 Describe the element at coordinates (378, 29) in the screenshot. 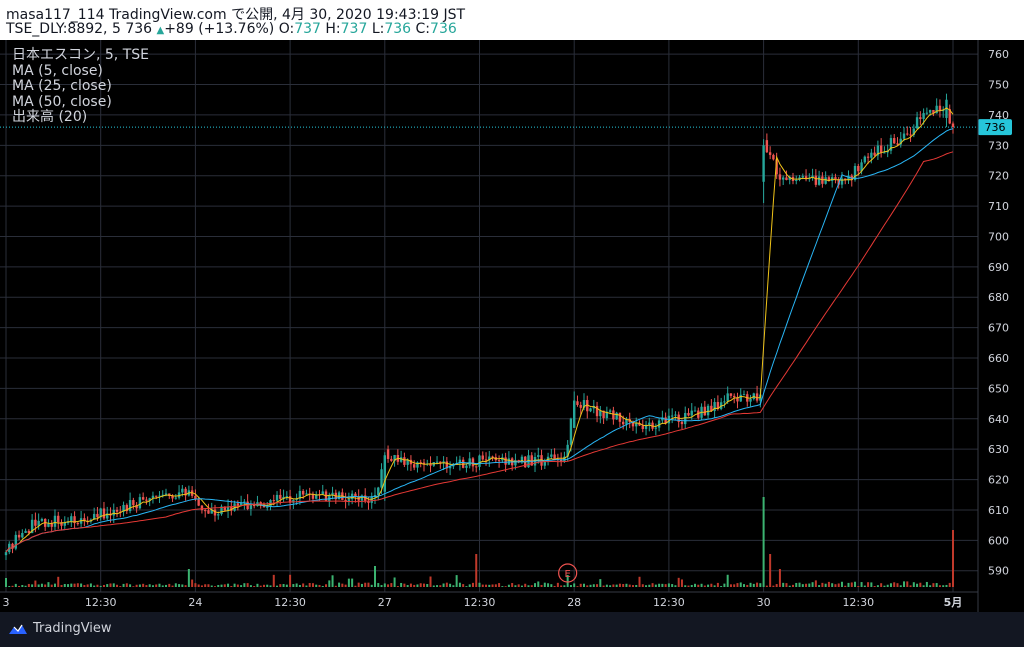

I see `low-label: L:` at that location.